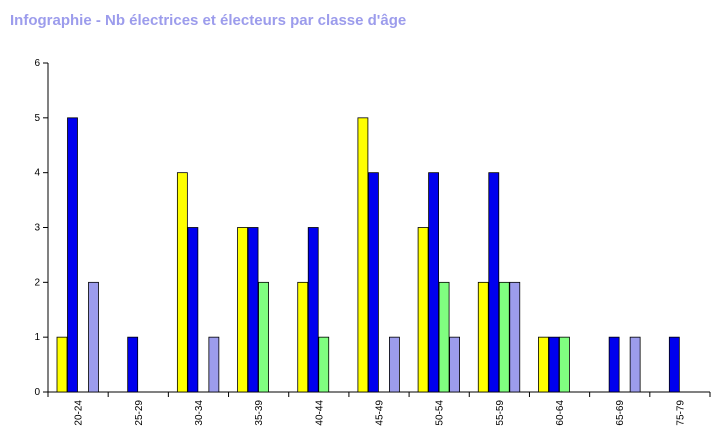 The width and height of the screenshot is (728, 434). Describe the element at coordinates (319, 413) in the screenshot. I see `x-tick-label: 40-44` at that location.